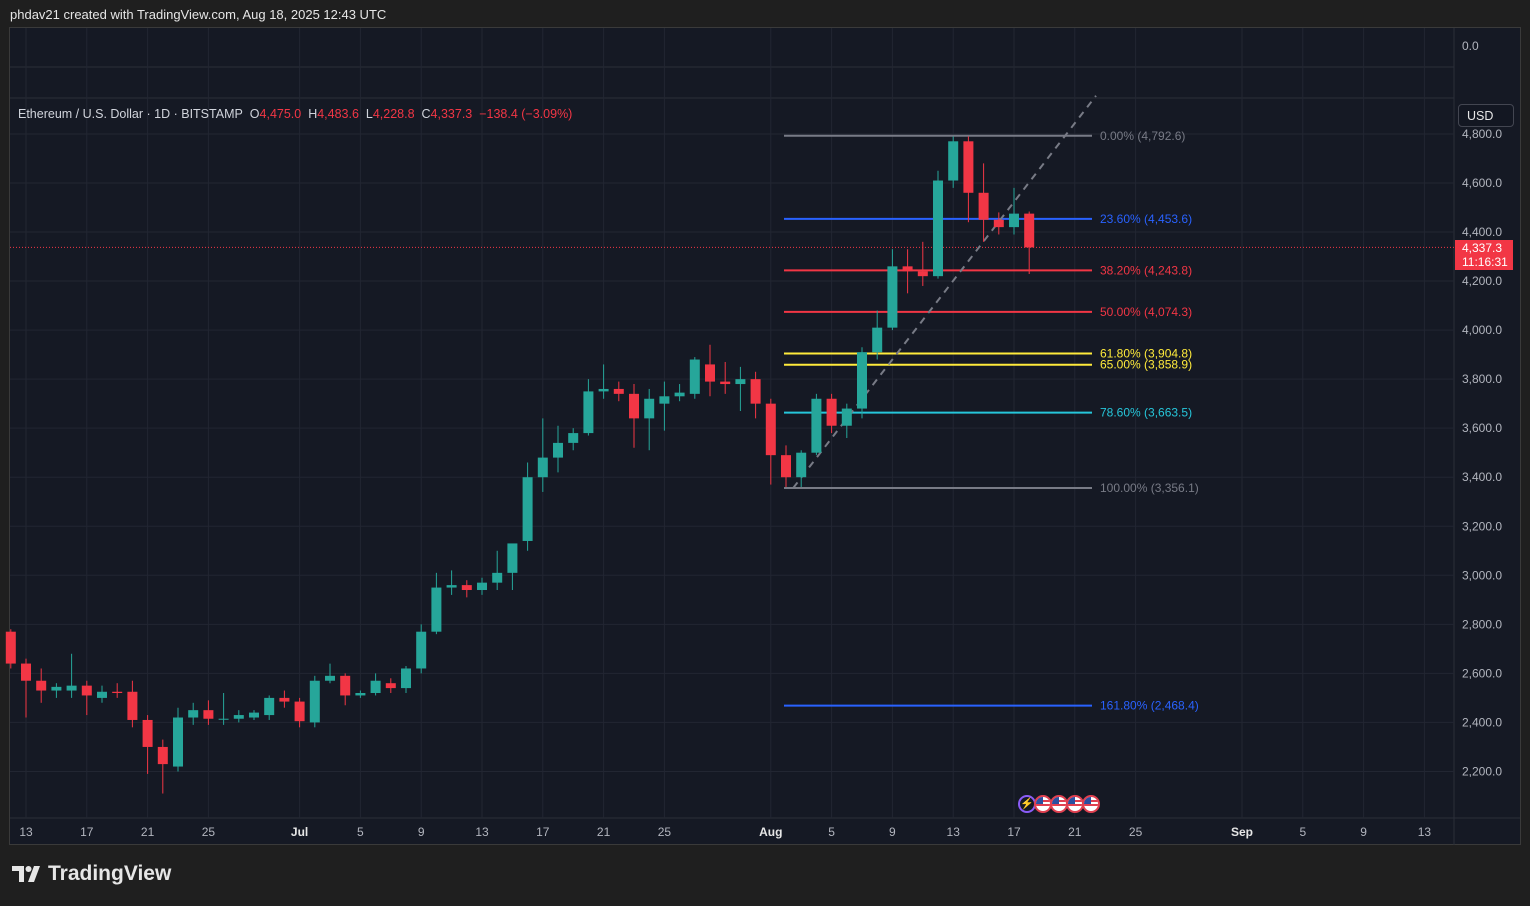  I want to click on open-label: O, so click(254, 114).